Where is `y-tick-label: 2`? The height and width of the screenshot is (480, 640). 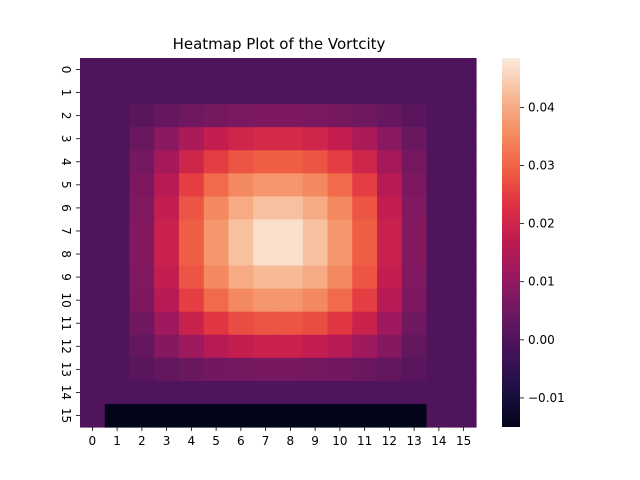 y-tick-label: 2 is located at coordinates (66, 116).